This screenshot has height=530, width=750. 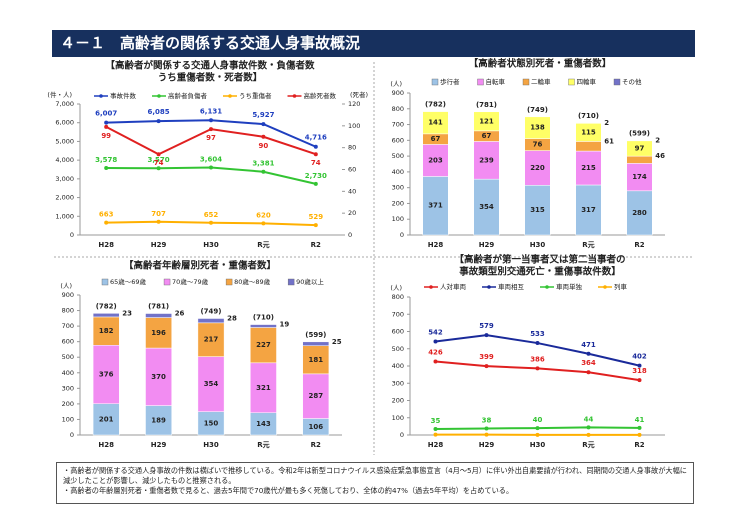 What do you see at coordinates (538, 420) in the screenshot?
I see `value-label: 40` at bounding box center [538, 420].